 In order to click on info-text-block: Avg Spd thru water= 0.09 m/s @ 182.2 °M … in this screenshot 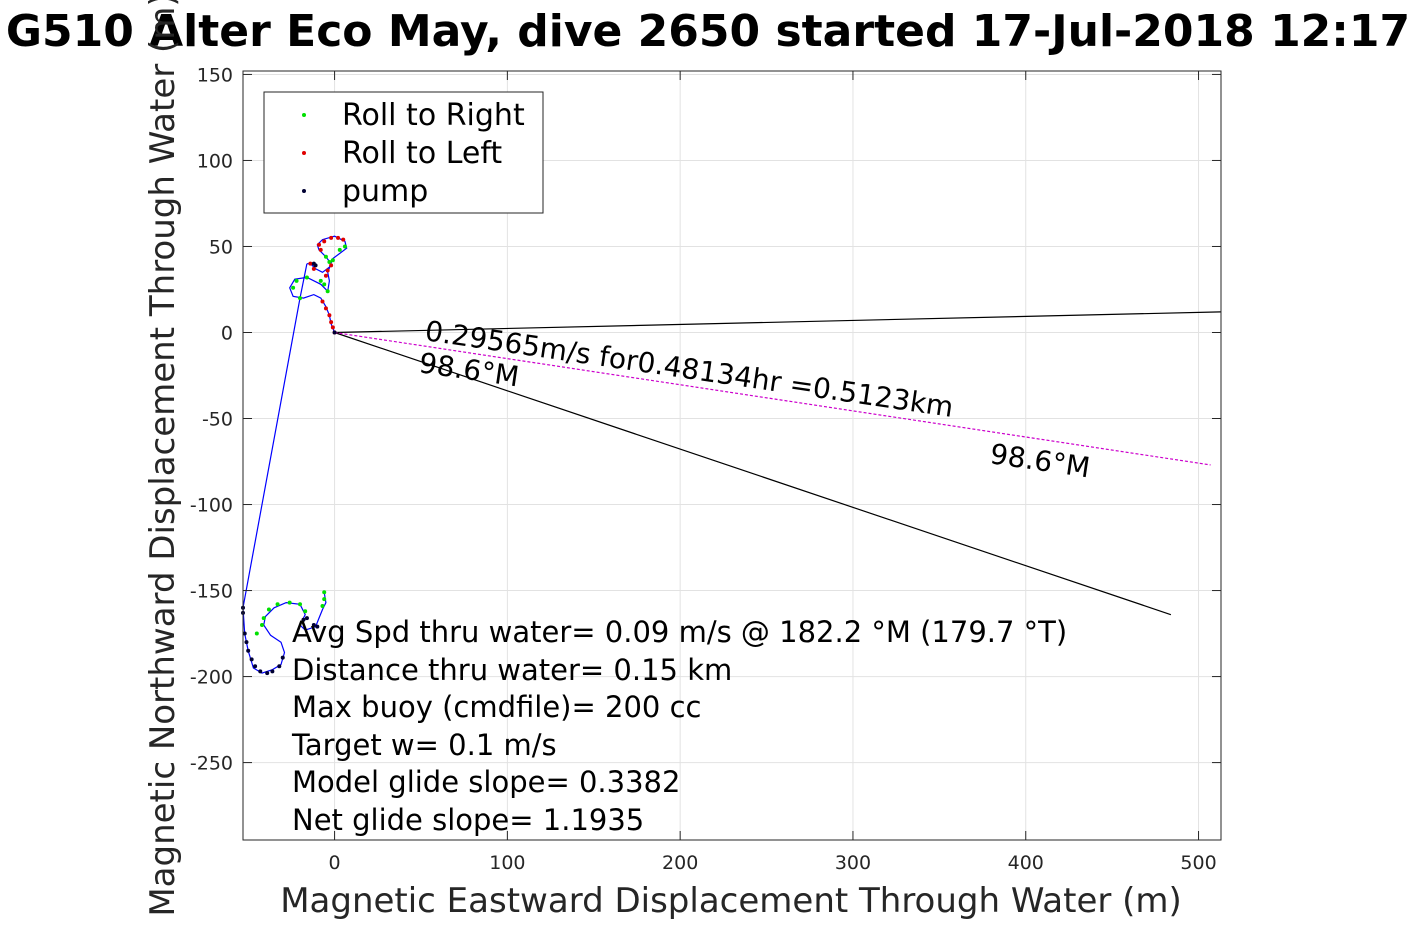, I will do `click(679, 726)`.